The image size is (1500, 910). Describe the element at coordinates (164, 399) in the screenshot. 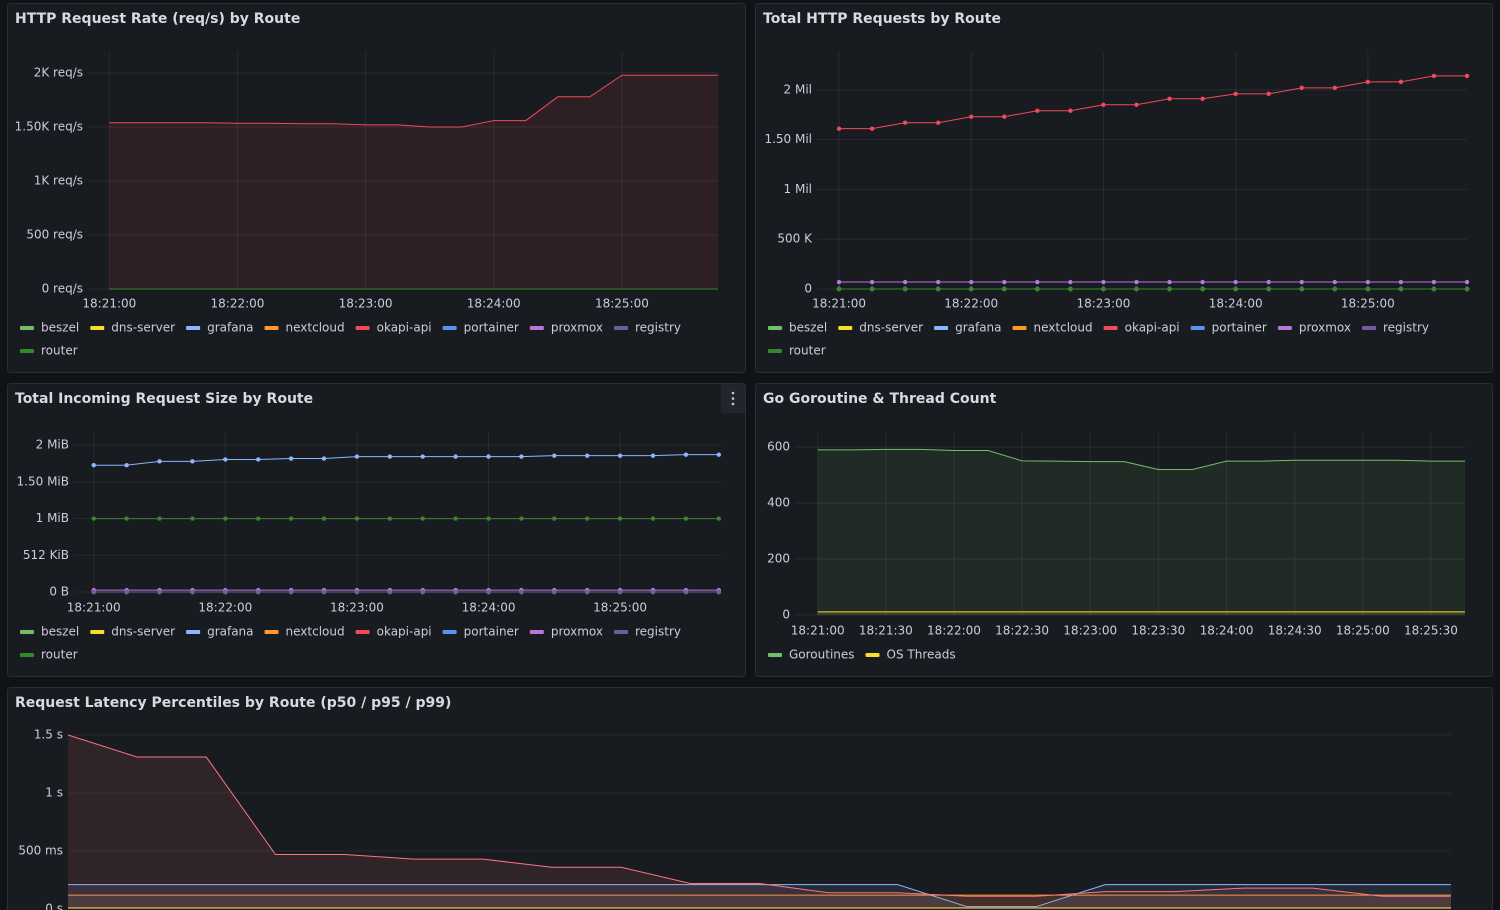

I see `panel-title: Total Incoming Request Size by Route` at that location.